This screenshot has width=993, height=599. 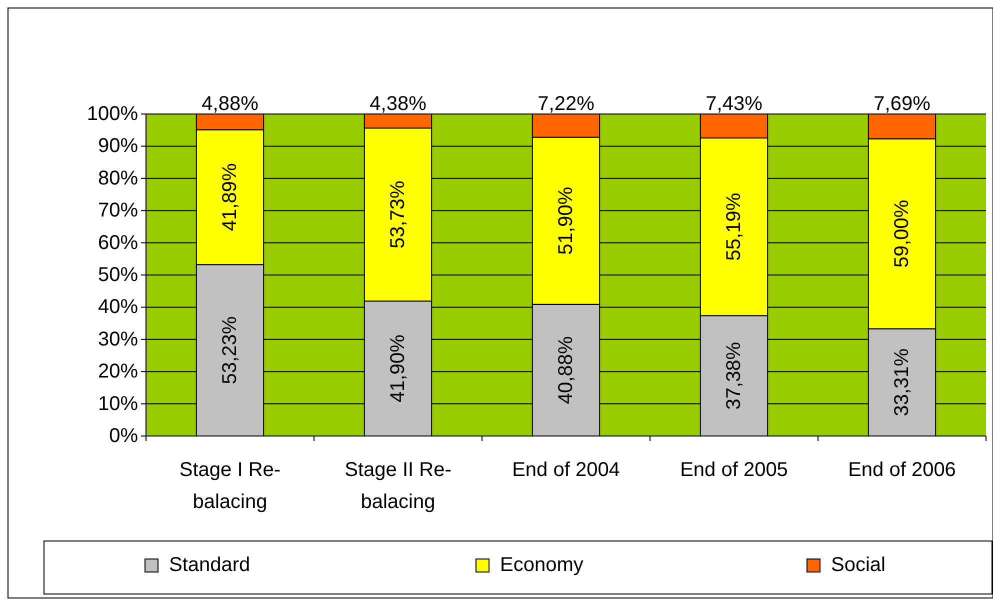 I want to click on x-tick-label: End of 2005, so click(x=734, y=470).